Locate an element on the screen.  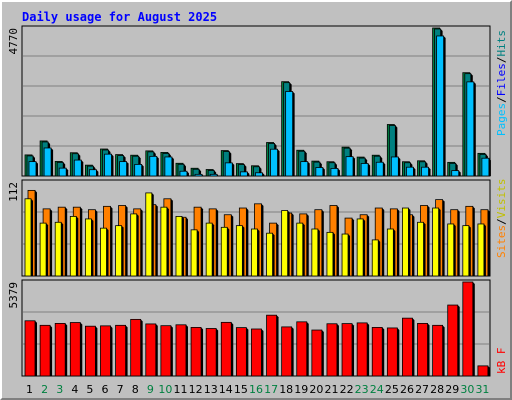
day-label: 22 is located at coordinates (347, 389).